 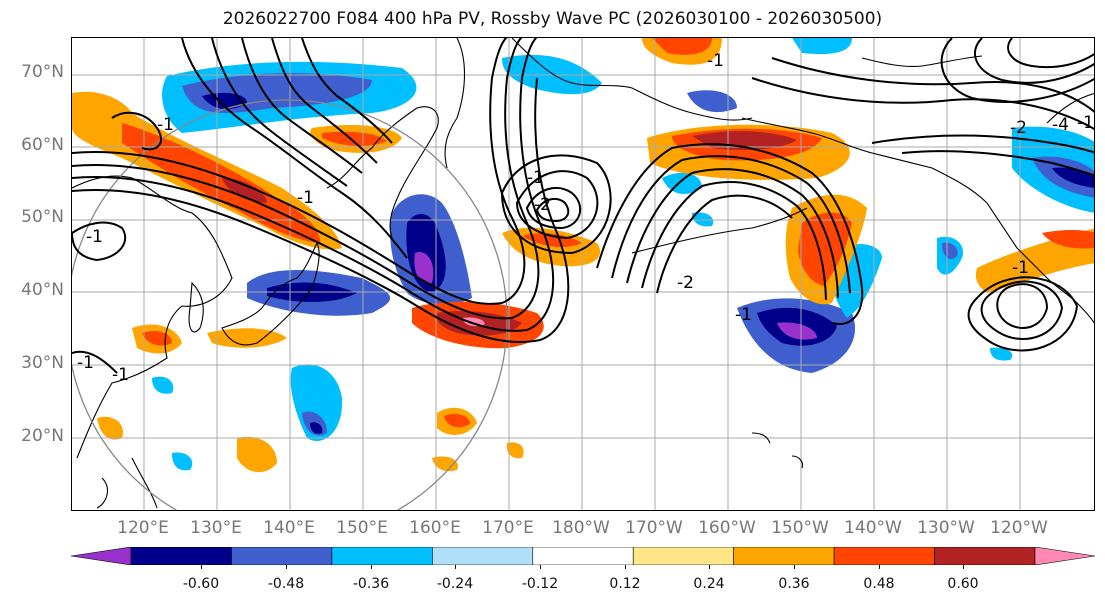 What do you see at coordinates (362, 528) in the screenshot?
I see `lon-label: 150°E` at bounding box center [362, 528].